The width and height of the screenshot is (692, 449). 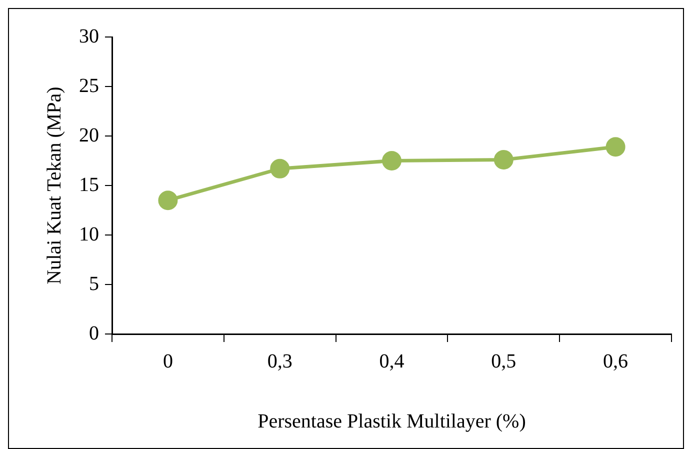 What do you see at coordinates (167, 361) in the screenshot?
I see `x-tick-label: 0` at bounding box center [167, 361].